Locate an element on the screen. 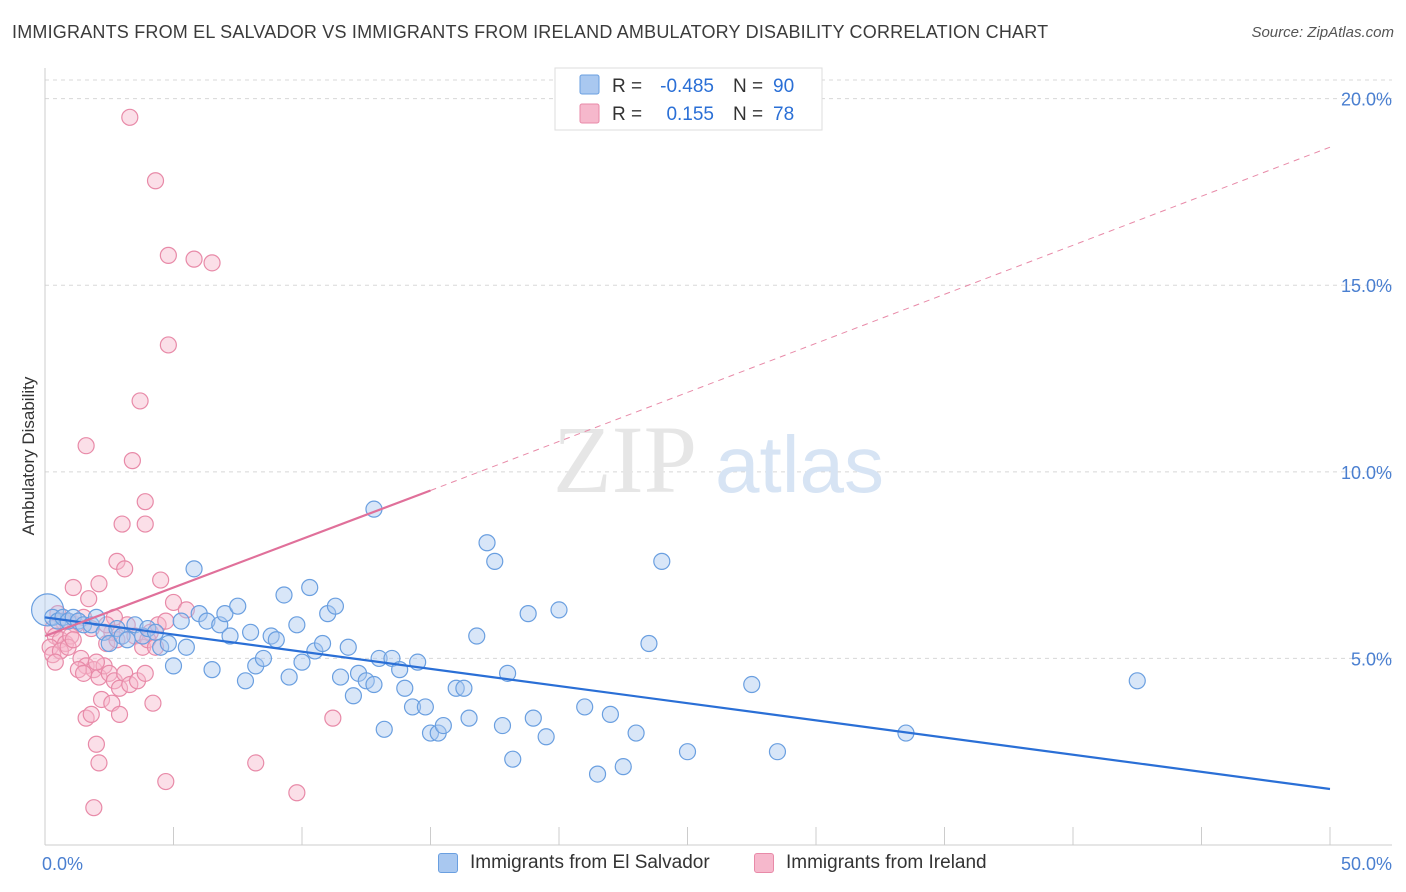 The image size is (1406, 892). y-axis-label: Ambulatory Disability is located at coordinates (28, 455).